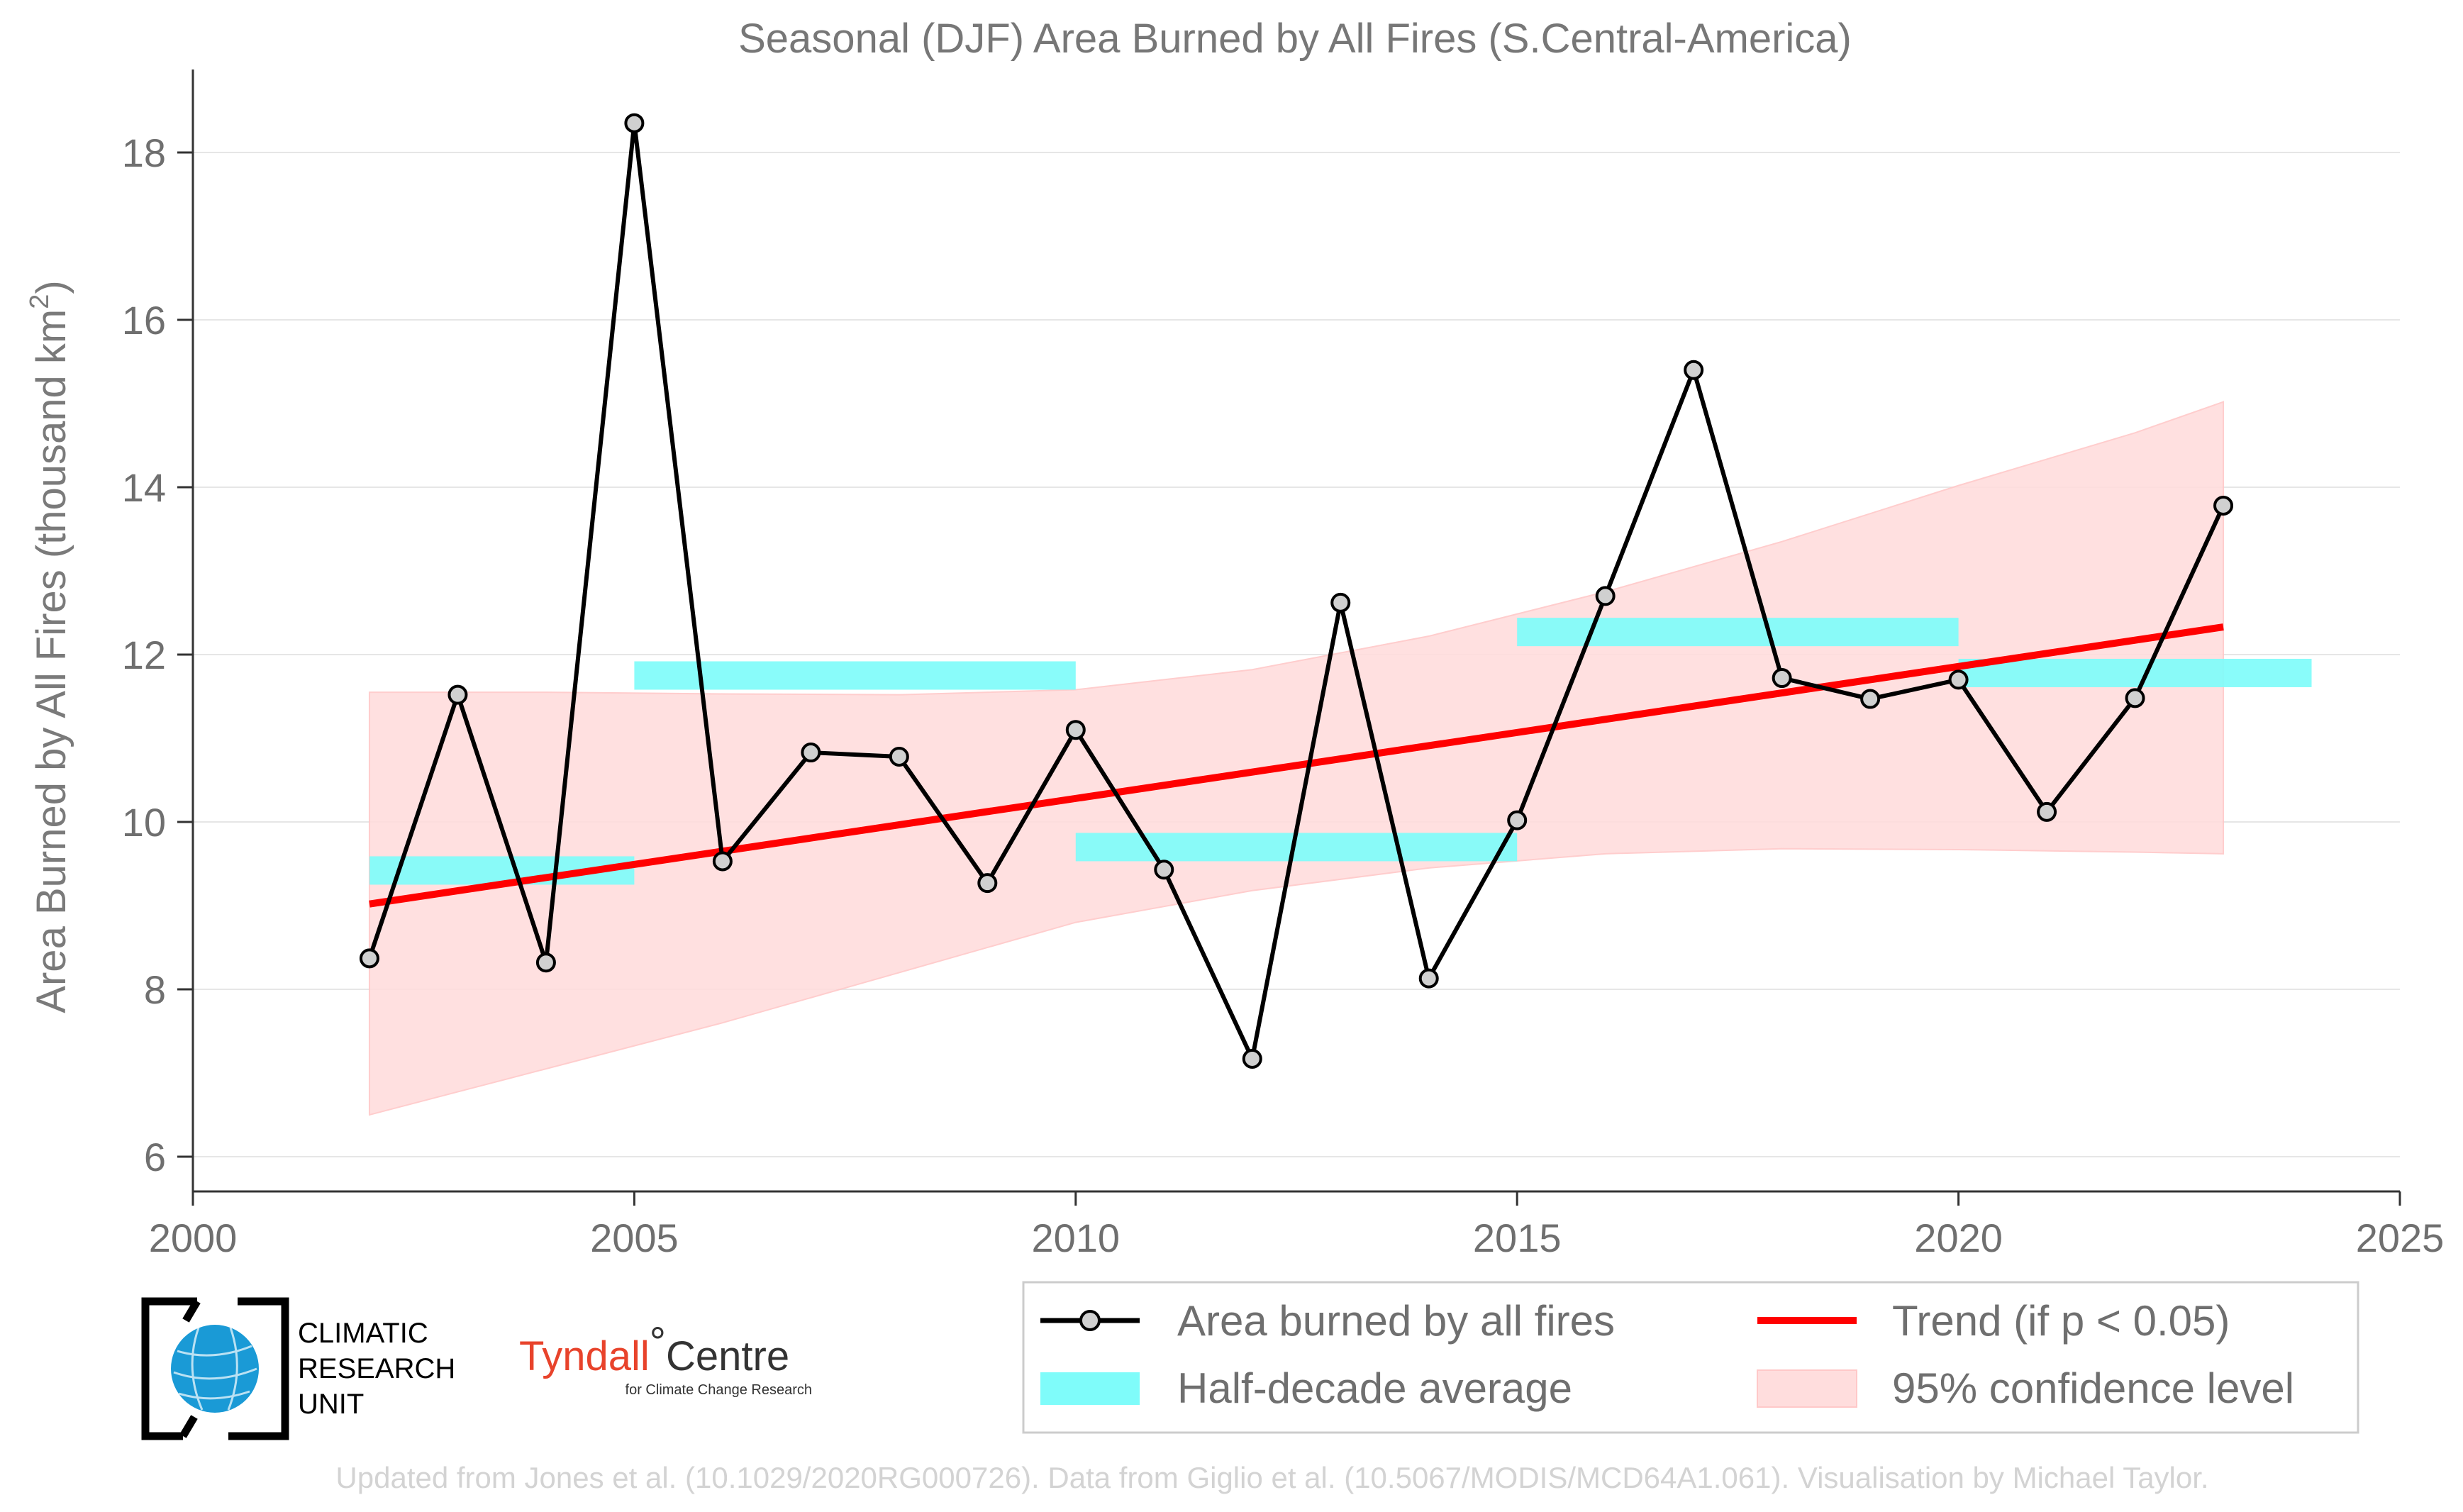 The image size is (2463, 1512). I want to click on tyndall-subtitle: for Climate Change Research, so click(719, 1390).